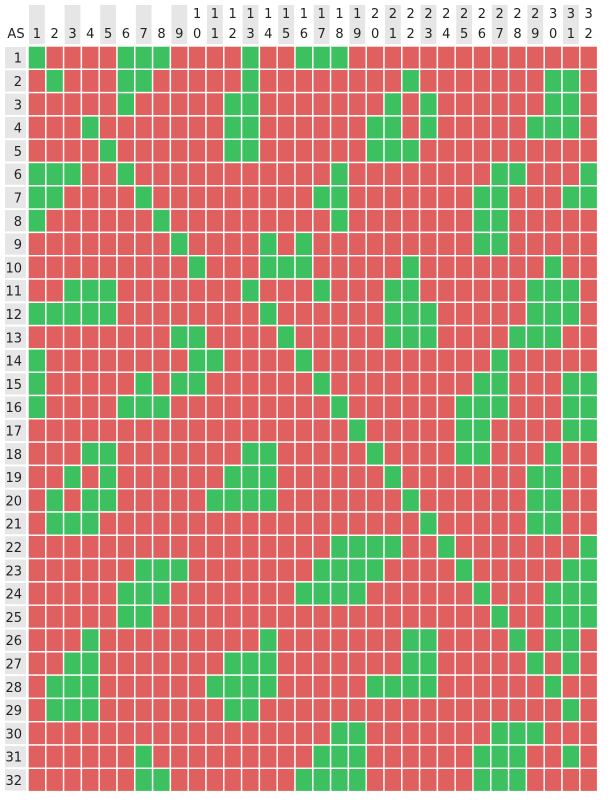 This screenshot has height=809, width=613. Describe the element at coordinates (13, 338) in the screenshot. I see `row-header-label: 13` at that location.